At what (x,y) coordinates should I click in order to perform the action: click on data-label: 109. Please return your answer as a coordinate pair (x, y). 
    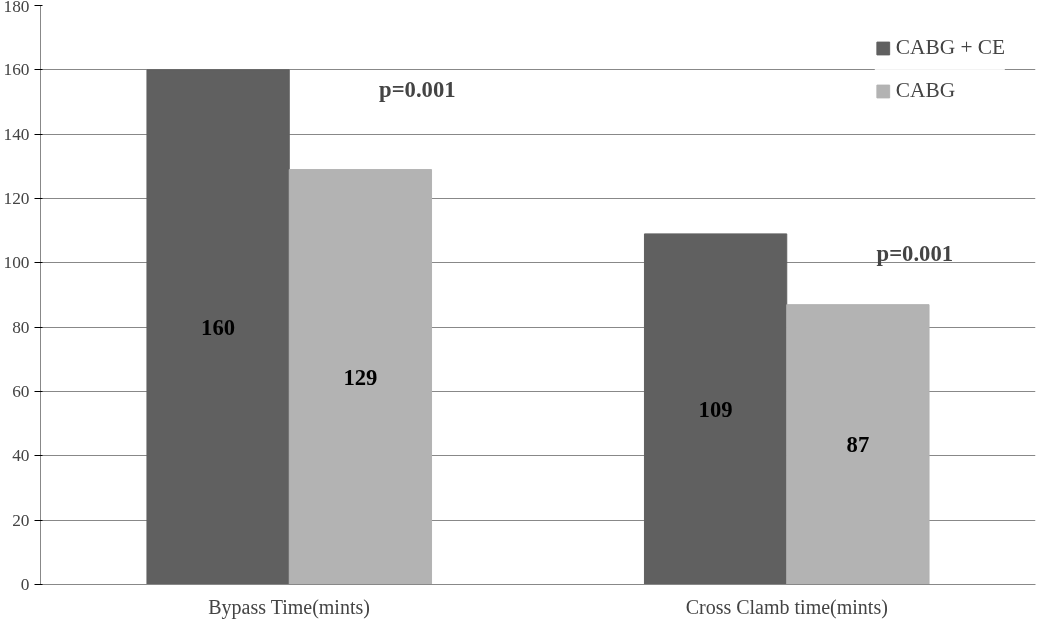
    Looking at the image, I should click on (715, 409).